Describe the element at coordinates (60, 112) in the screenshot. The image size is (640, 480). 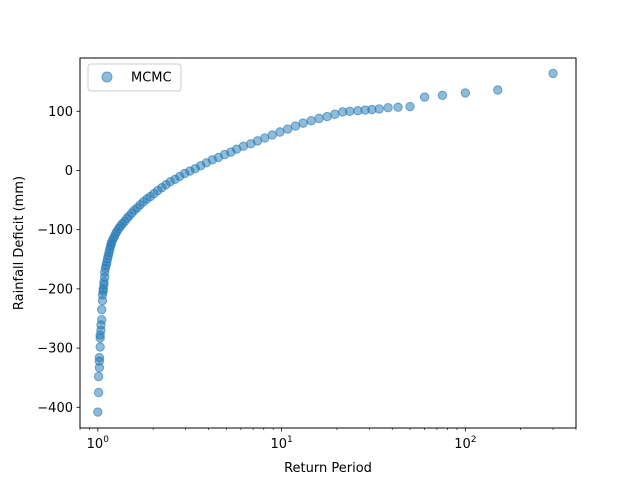
I see `y-tick-label: 100` at that location.